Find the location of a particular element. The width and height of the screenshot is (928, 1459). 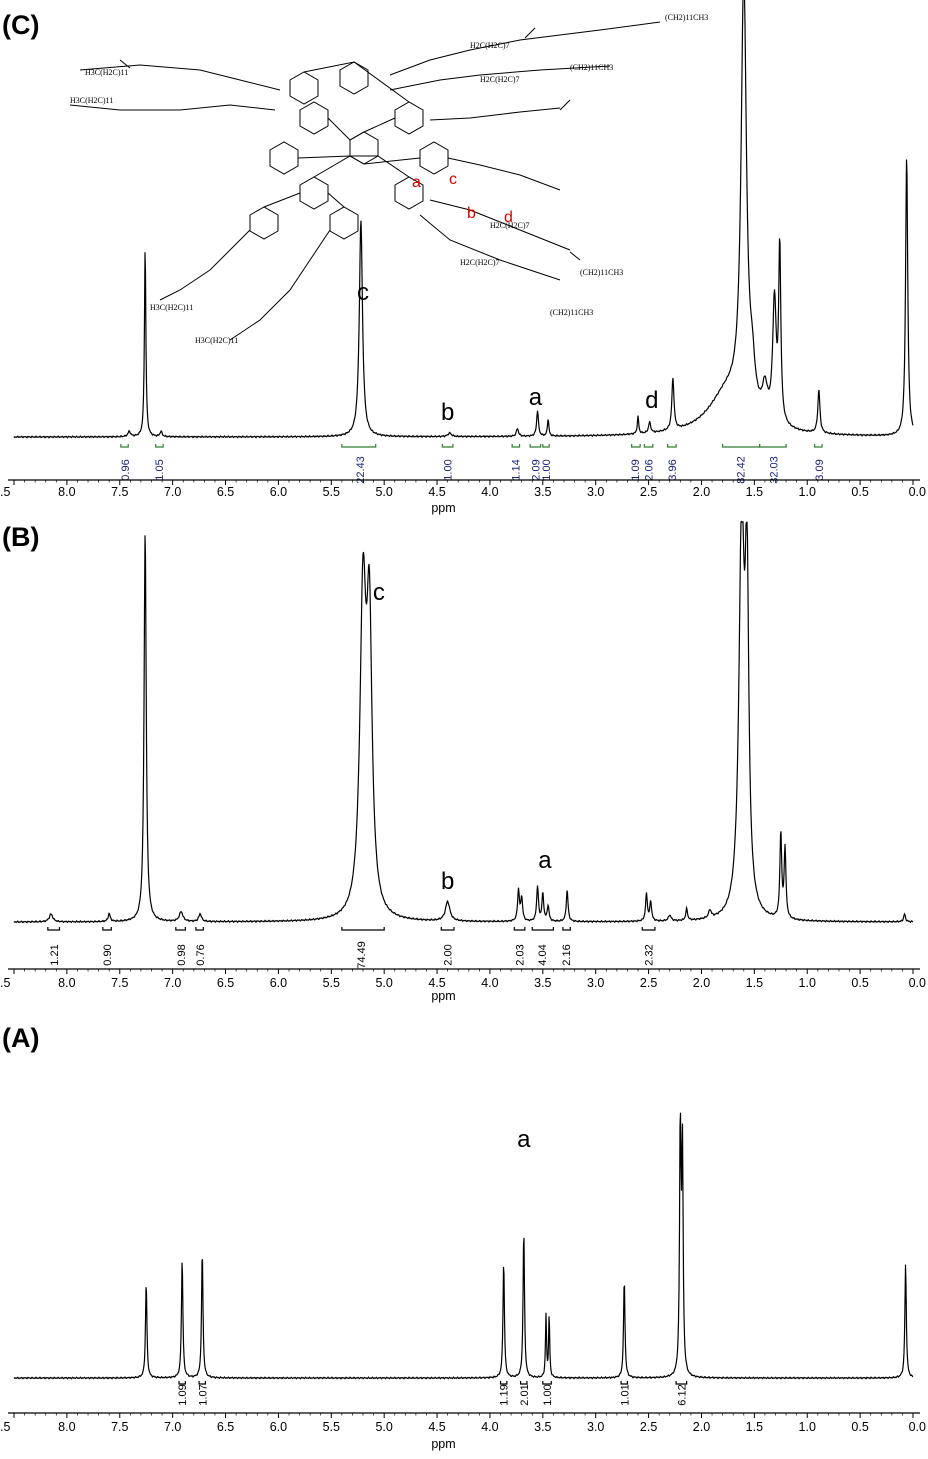

panel-label-b: (B) is located at coordinates (20, 537).